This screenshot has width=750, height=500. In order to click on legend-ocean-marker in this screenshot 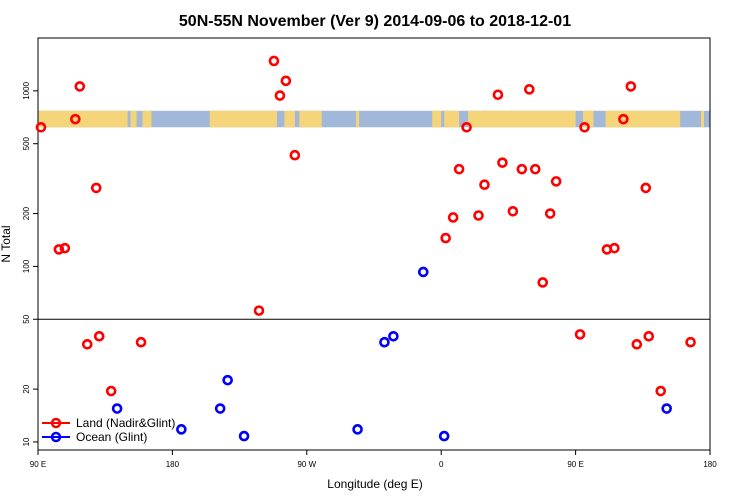, I will do `click(56, 437)`.